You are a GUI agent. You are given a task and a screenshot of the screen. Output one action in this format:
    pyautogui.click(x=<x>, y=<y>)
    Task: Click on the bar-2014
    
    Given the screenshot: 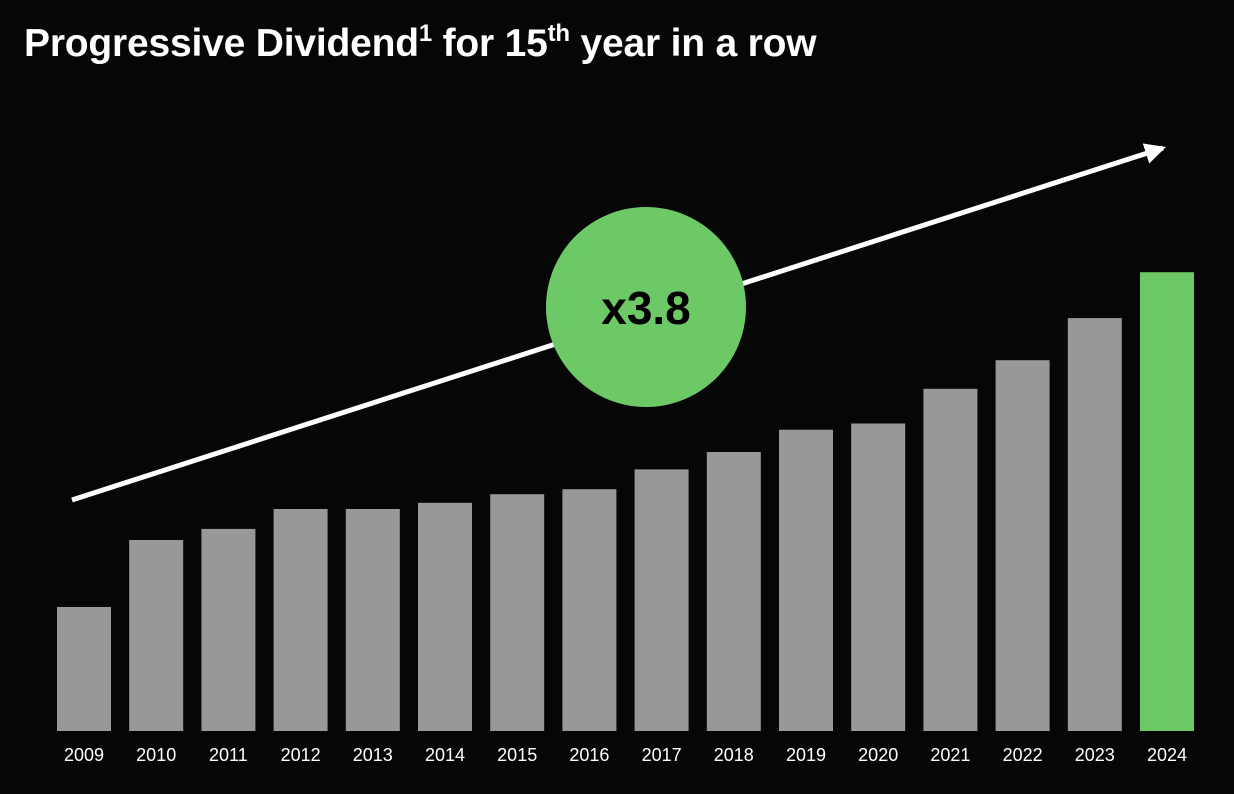 What is the action you would take?
    pyautogui.click(x=445, y=616)
    